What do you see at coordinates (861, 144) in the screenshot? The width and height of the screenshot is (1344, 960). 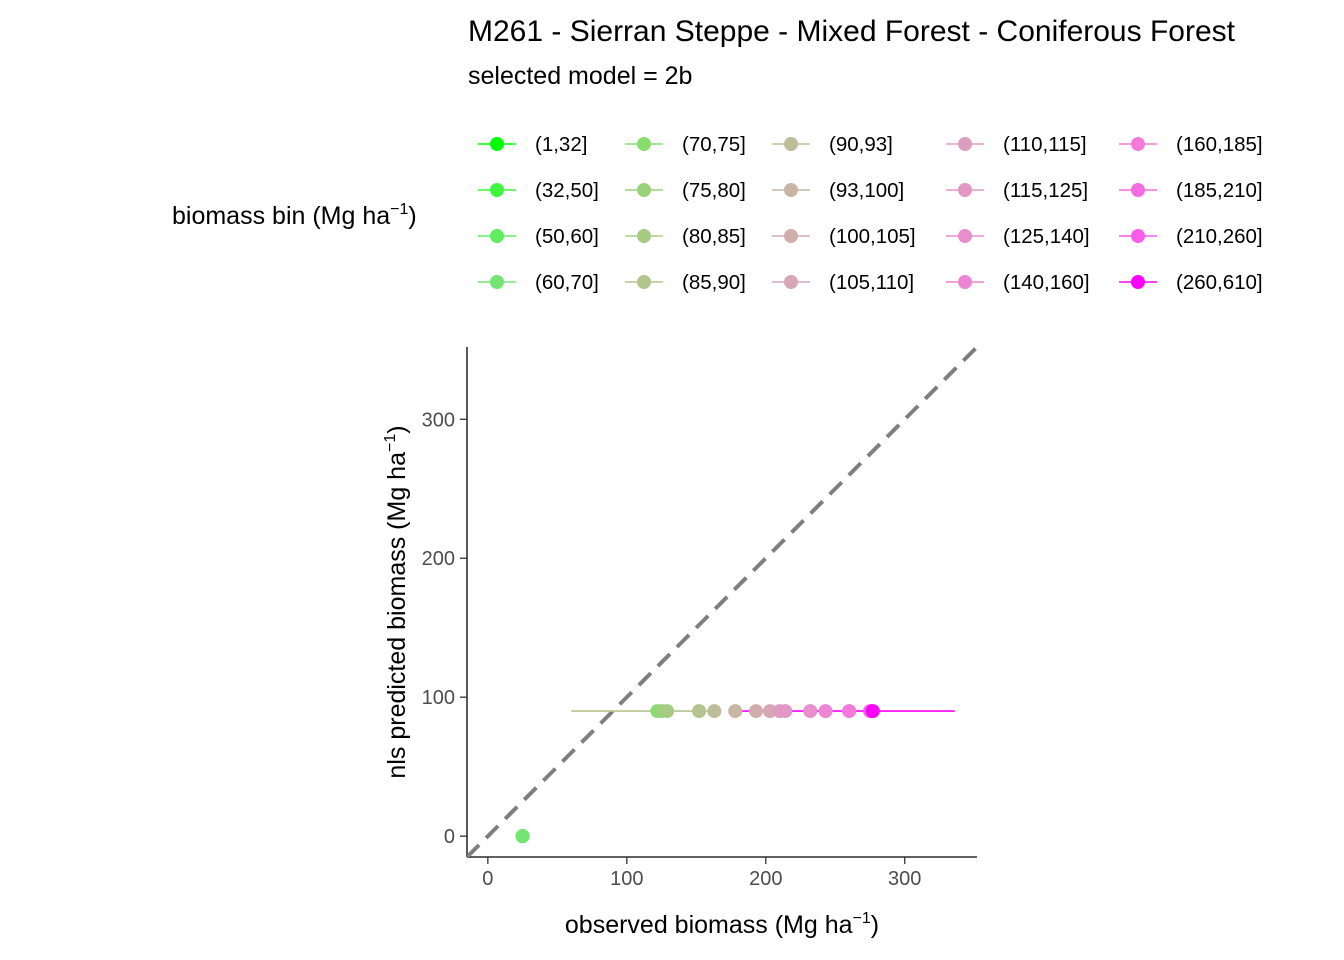 I see `legend-label: (90,93]` at bounding box center [861, 144].